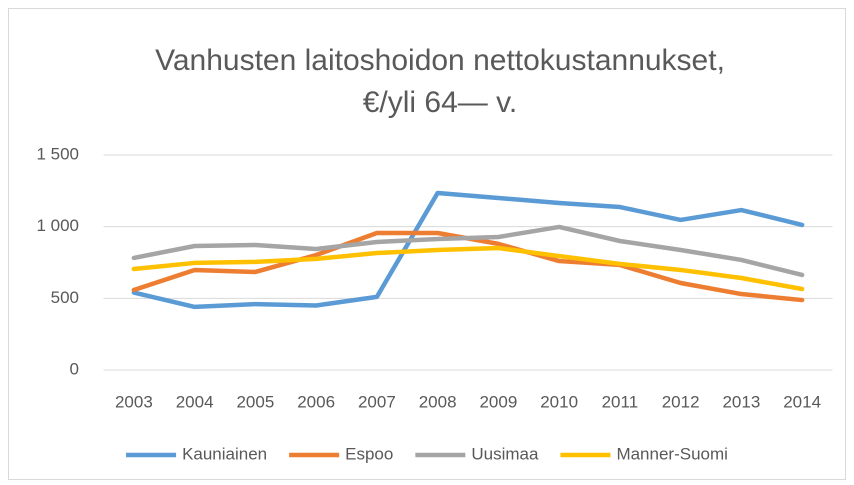 This screenshot has height=485, width=854. Describe the element at coordinates (57, 153) in the screenshot. I see `y-tick-label: 1 500` at that location.